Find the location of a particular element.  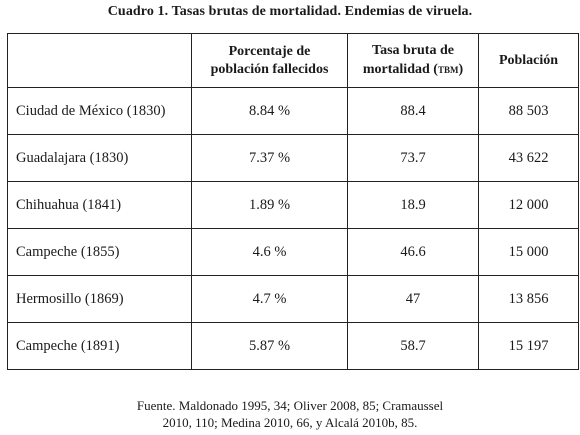

header-tbm-line2-suffix: ) is located at coordinates (461, 69).